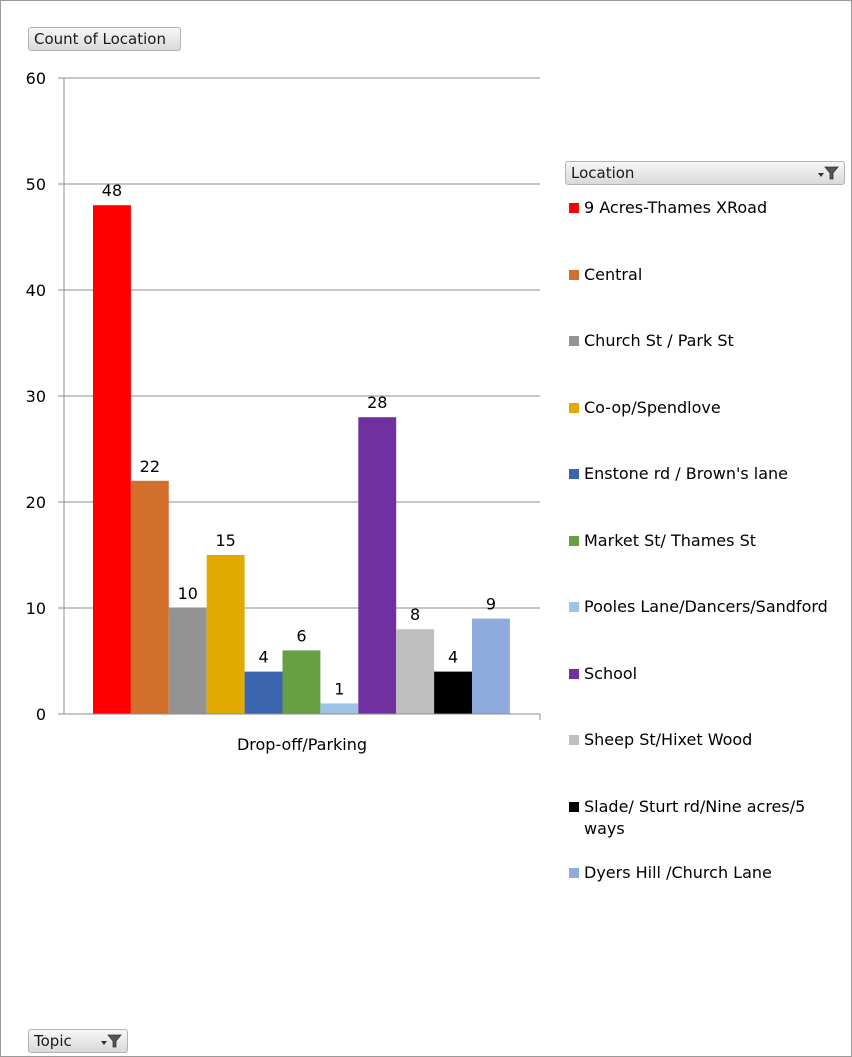  Describe the element at coordinates (112, 190) in the screenshot. I see `data-label: 48` at that location.